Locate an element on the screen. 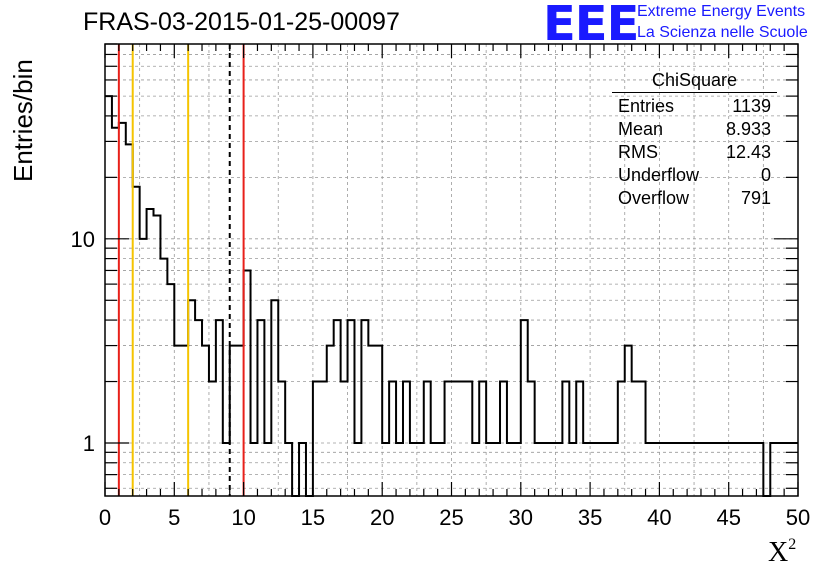  x-tick-label: 40 is located at coordinates (659, 517).